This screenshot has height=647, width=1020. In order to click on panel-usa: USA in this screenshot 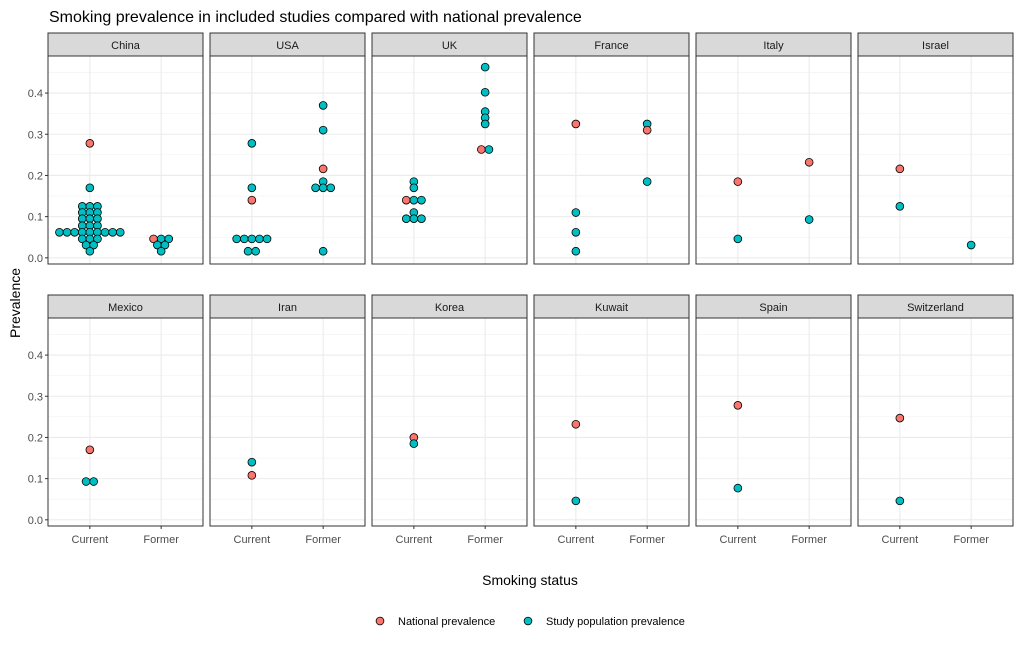, I will do `click(287, 148)`.